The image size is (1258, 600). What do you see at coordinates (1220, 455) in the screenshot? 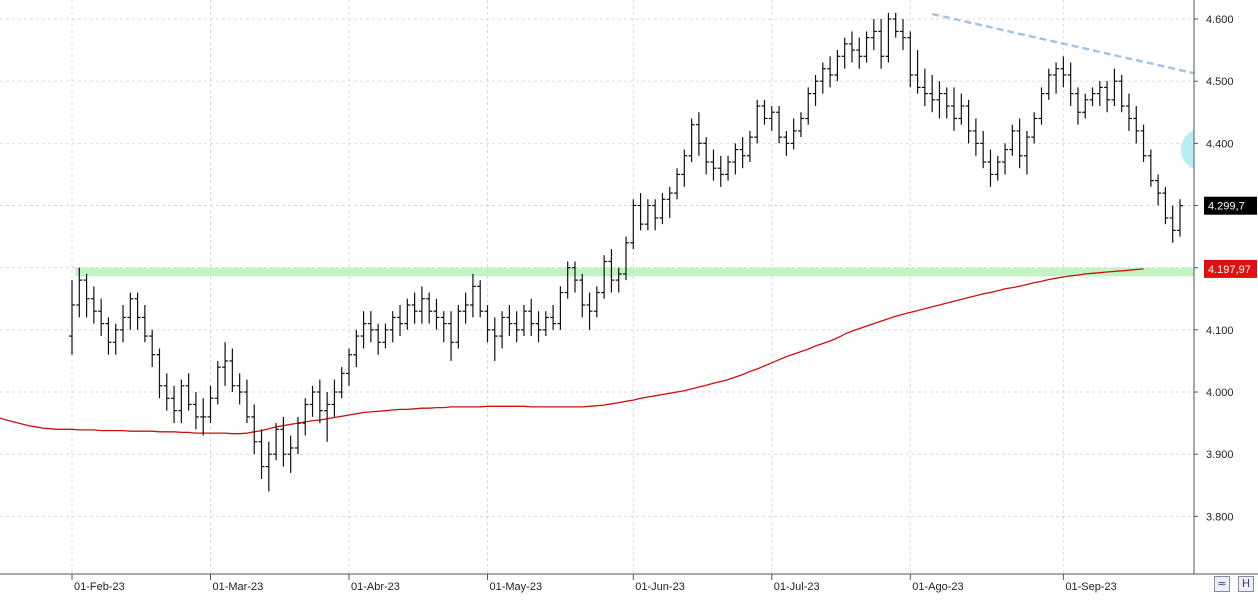
I see `y-tick-label: 3.900` at bounding box center [1220, 455].